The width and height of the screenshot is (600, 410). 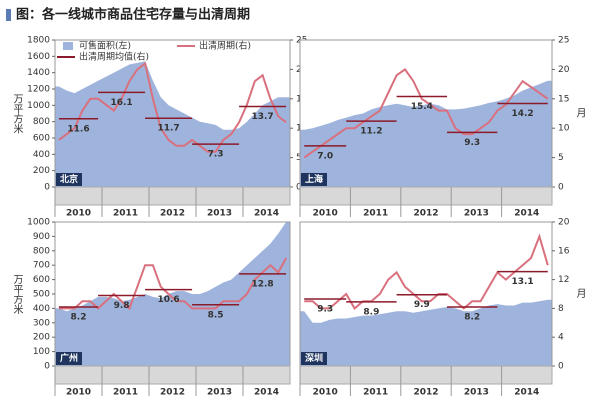 I want to click on y-tick-label: 1600, so click(x=38, y=57).